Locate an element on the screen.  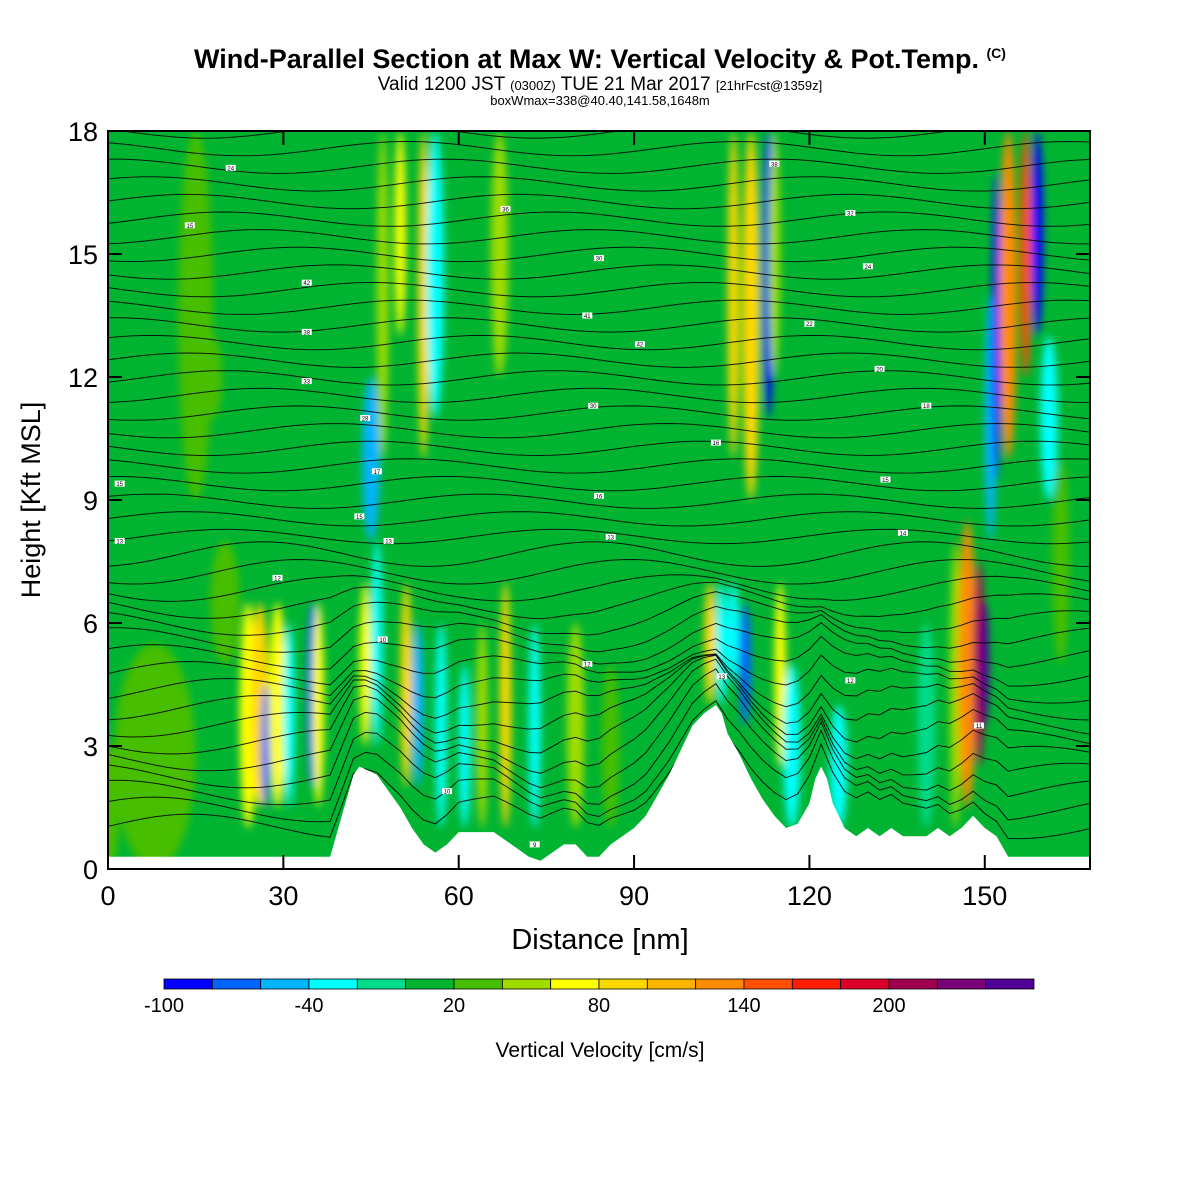
y-tick-label: 0 is located at coordinates (90, 870).